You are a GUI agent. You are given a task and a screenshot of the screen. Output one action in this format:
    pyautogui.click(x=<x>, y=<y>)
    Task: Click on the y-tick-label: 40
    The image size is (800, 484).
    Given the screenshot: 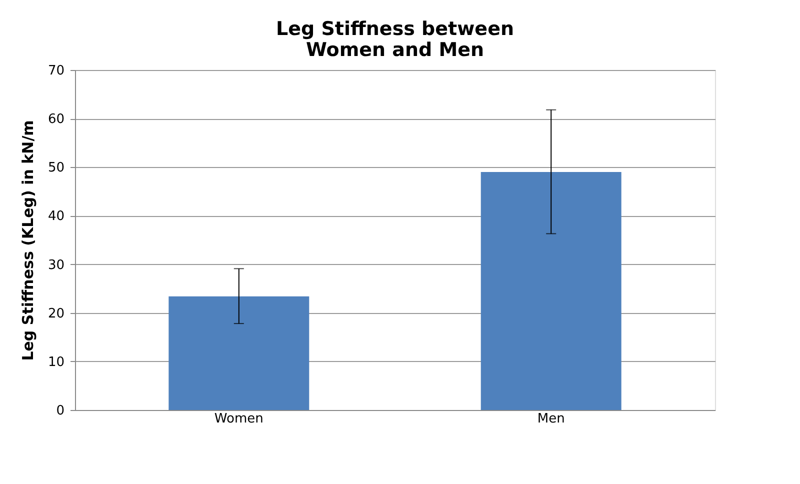 What is the action you would take?
    pyautogui.click(x=56, y=216)
    